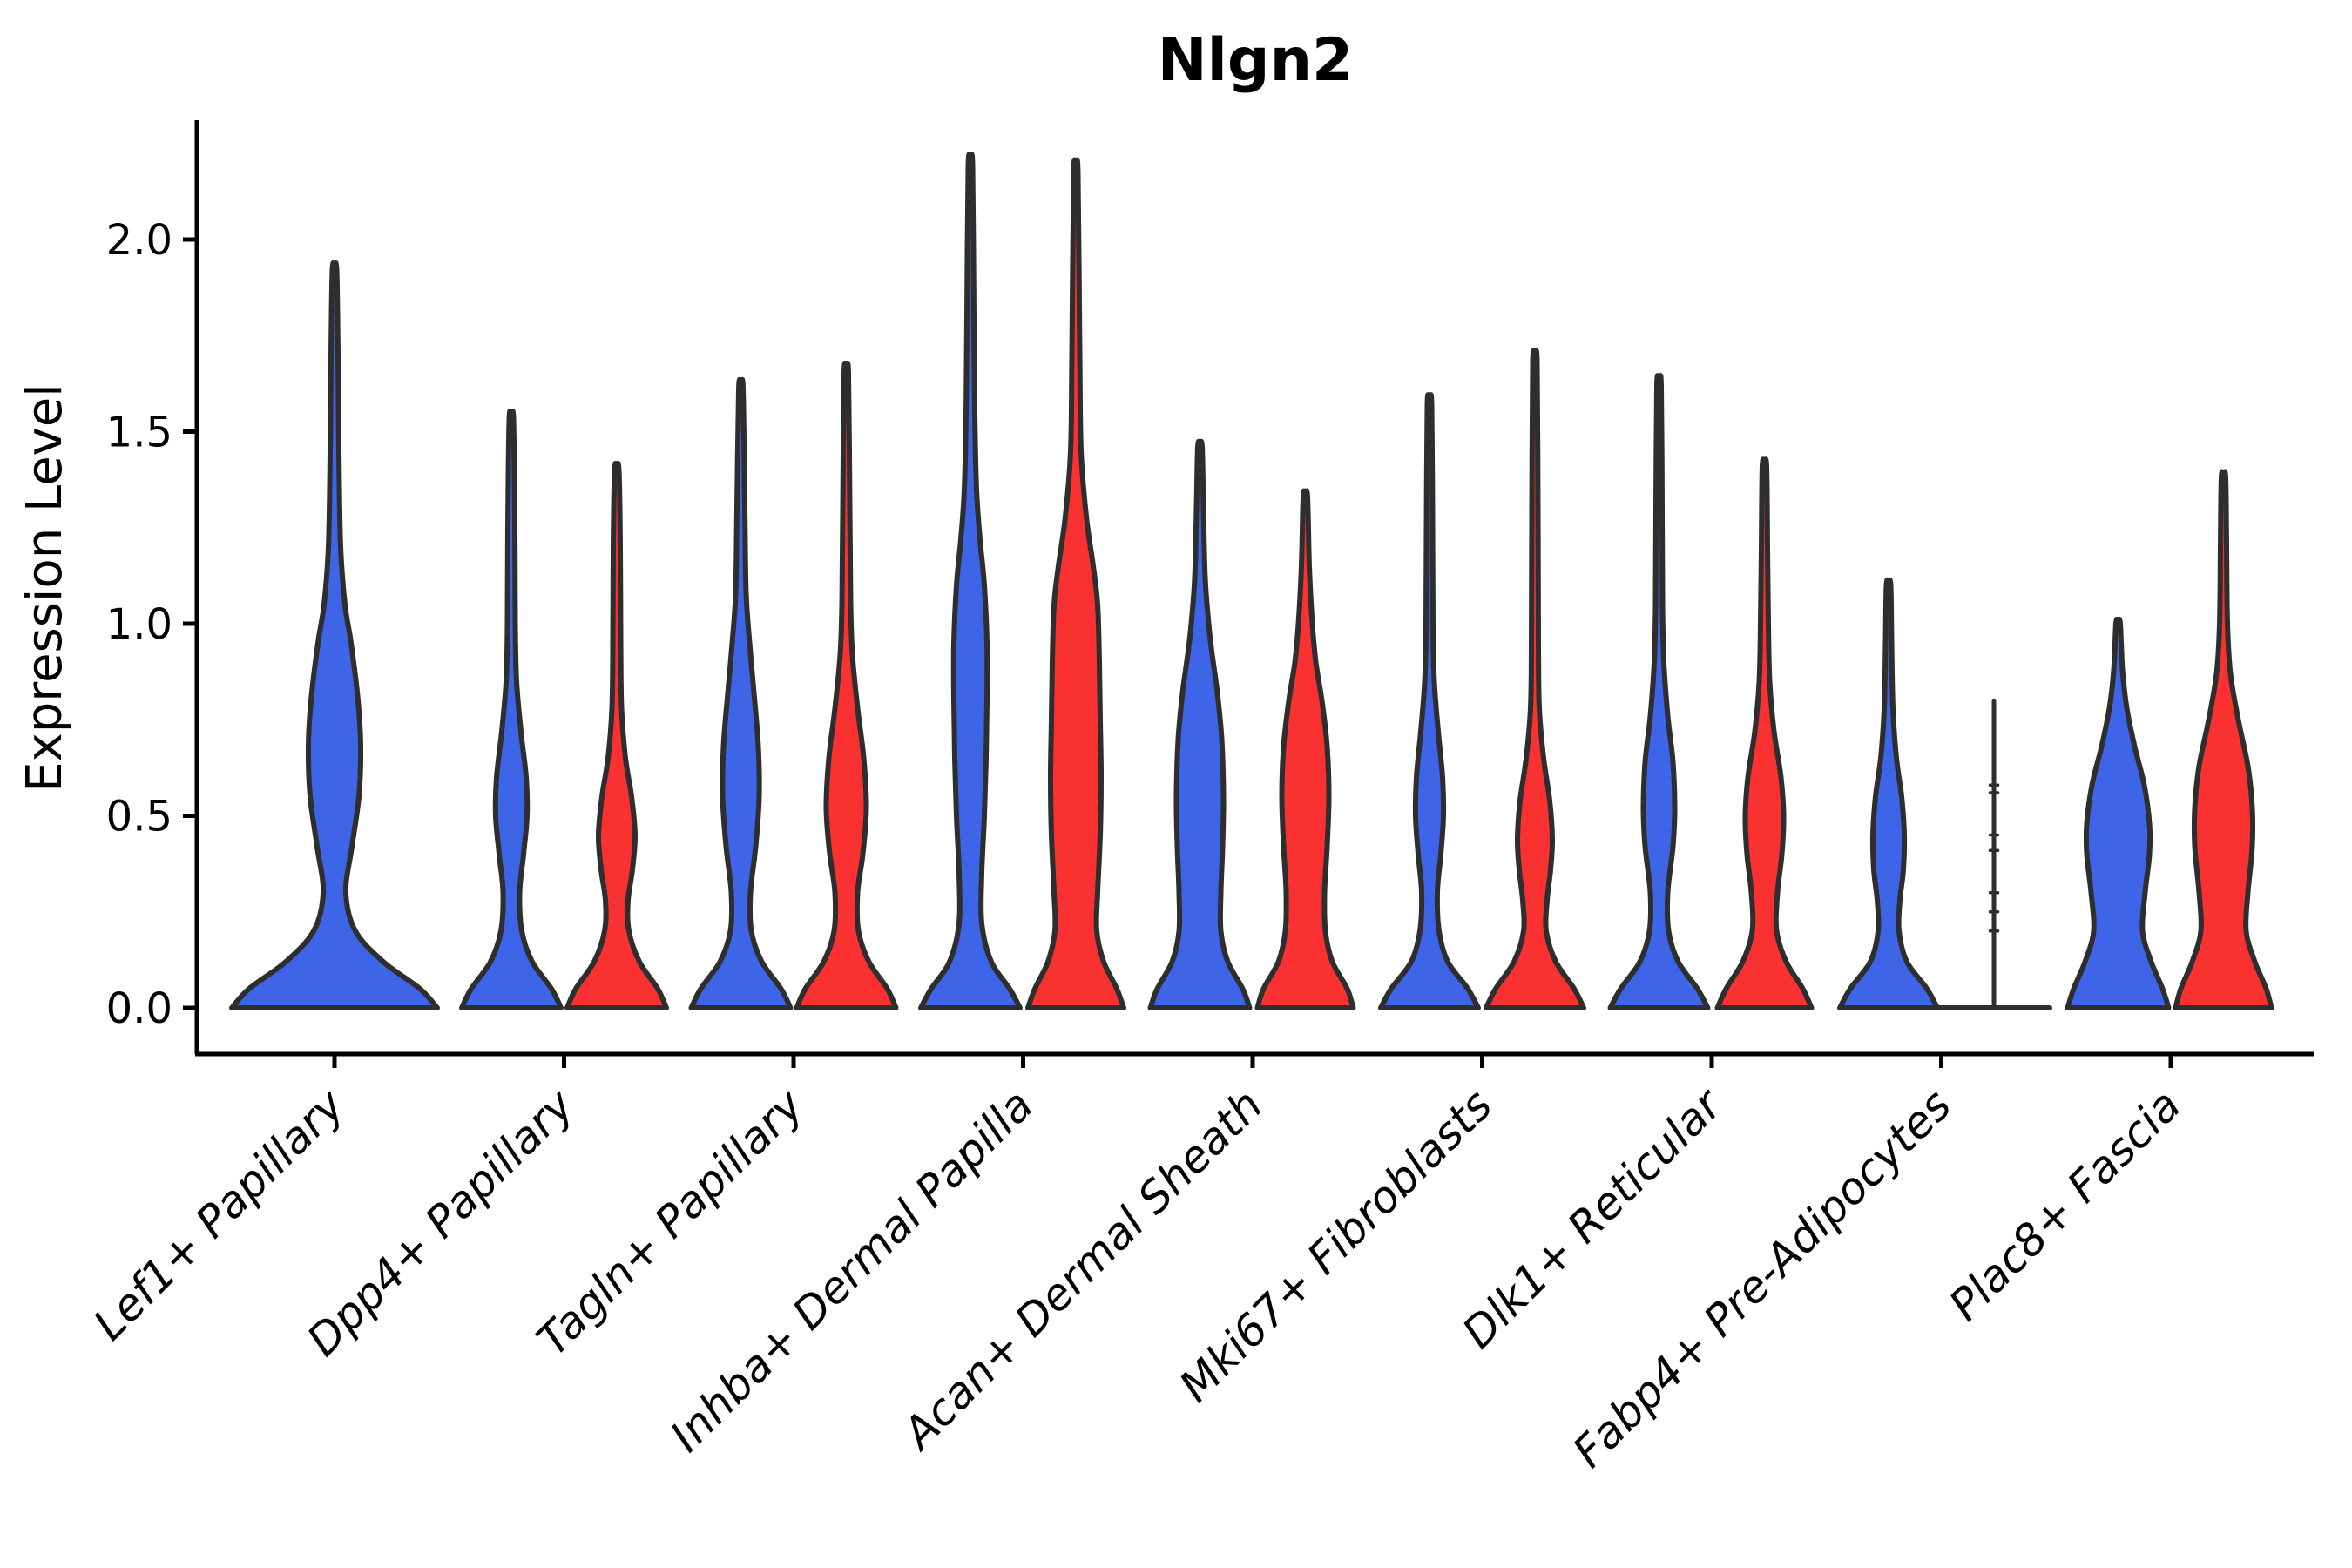 Image resolution: width=2352 pixels, height=1568 pixels. What do you see at coordinates (220, 1213) in the screenshot?
I see `x-tick-label-0: Lef1+ Papillary` at bounding box center [220, 1213].